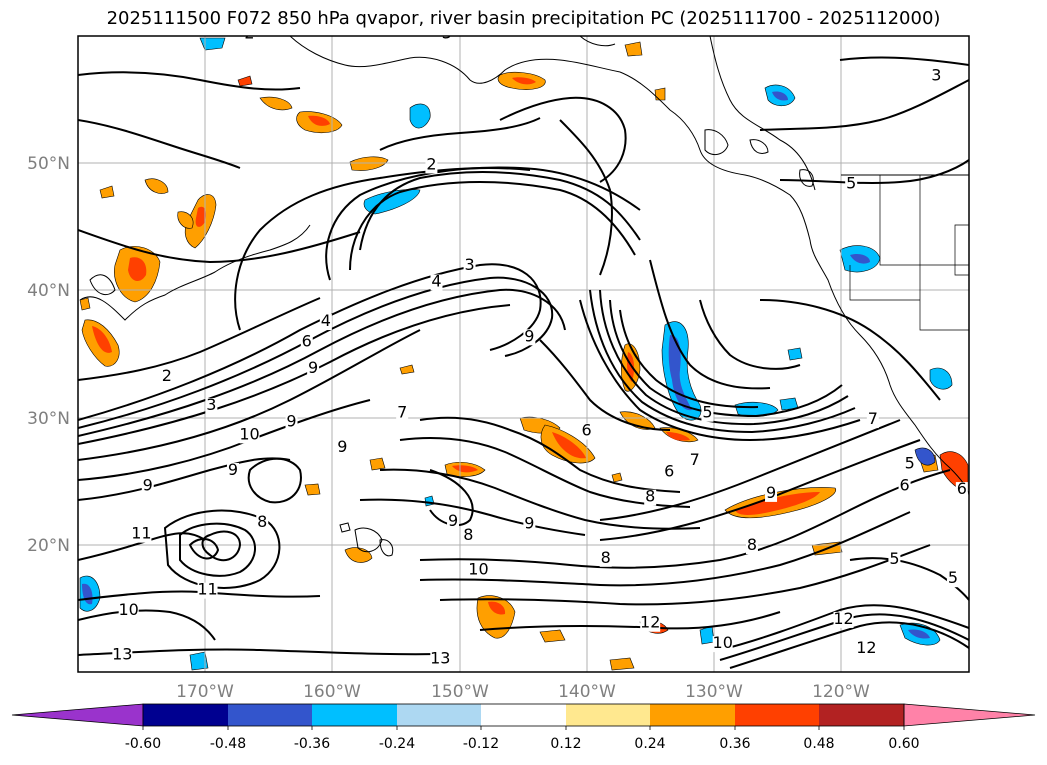 The width and height of the screenshot is (1047, 765). Describe the element at coordinates (48, 164) in the screenshot. I see `lat-label: 50°N` at that location.